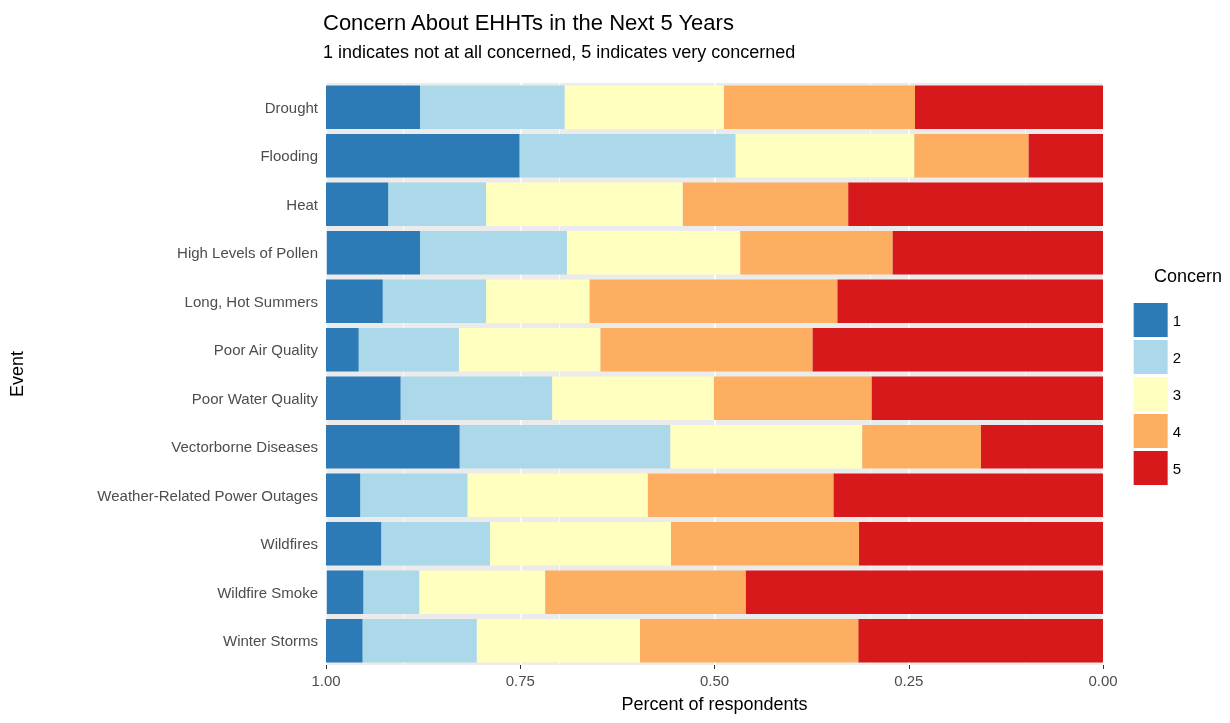  Describe the element at coordinates (302, 204) in the screenshot. I see `y-tick-label: Heat` at that location.